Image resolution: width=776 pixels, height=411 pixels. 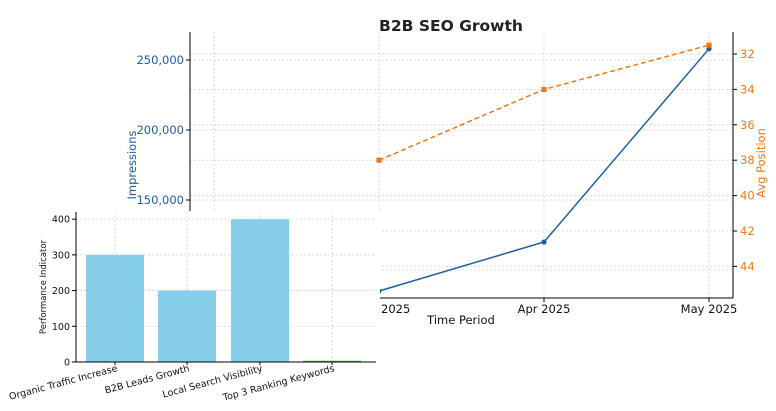 I want to click on inset-y-tick-label: 300, so click(x=61, y=255).